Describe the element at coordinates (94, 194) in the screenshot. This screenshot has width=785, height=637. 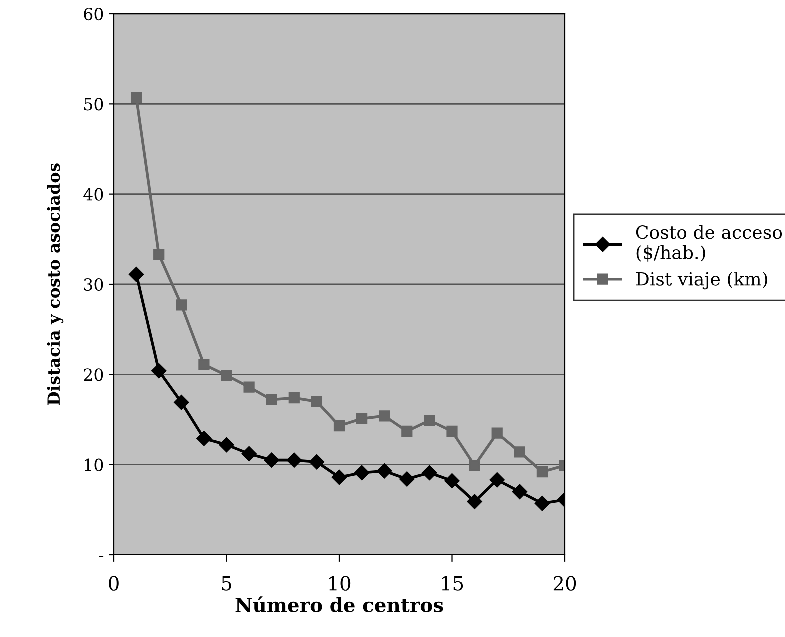
I see `y-tick-label: 40` at that location.